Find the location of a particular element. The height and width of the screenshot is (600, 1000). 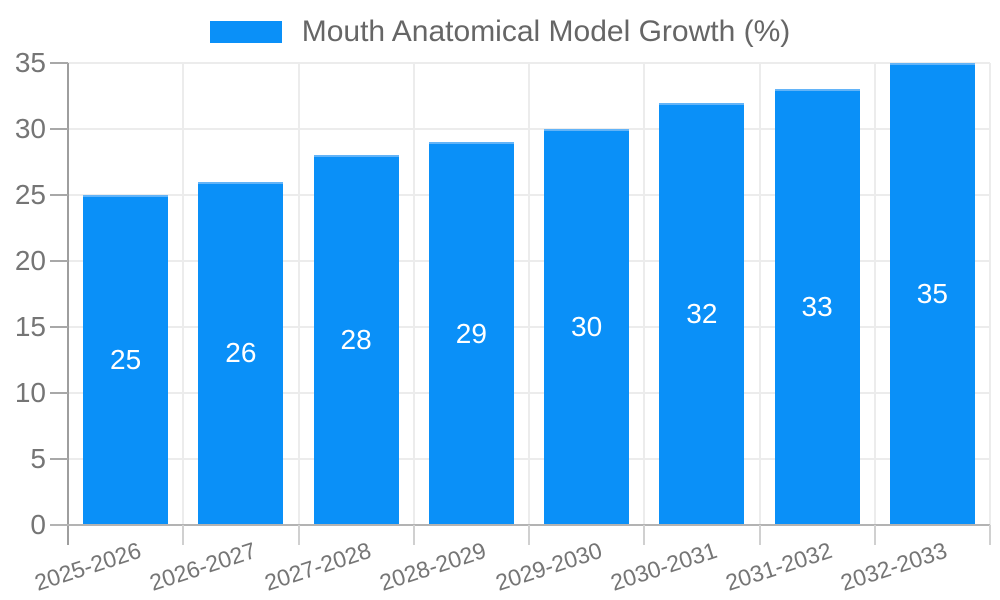

y-tick-label: 30 is located at coordinates (30, 128).